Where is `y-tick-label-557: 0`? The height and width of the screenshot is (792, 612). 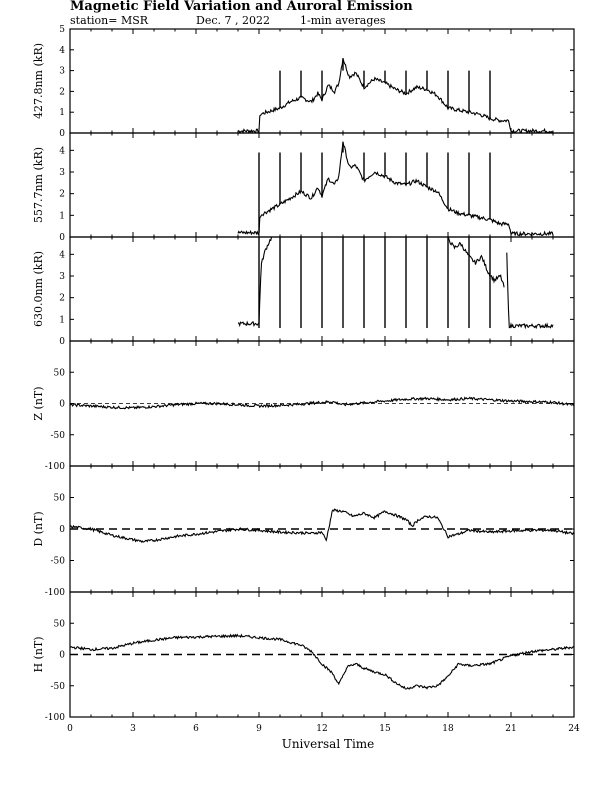
y-tick-label-557: 0 is located at coordinates (62, 238).